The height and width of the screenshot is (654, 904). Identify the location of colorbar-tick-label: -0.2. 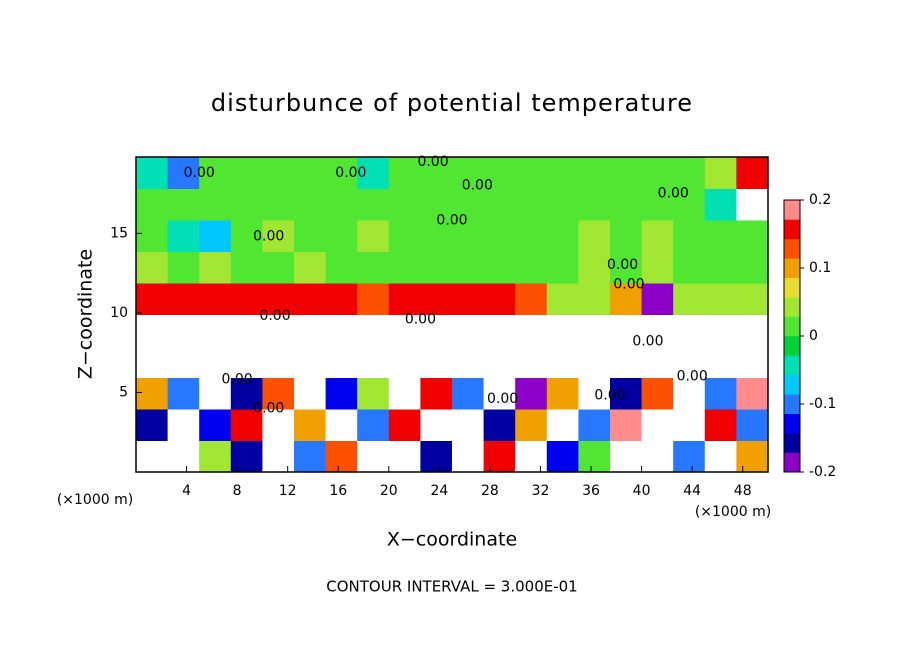
(822, 472).